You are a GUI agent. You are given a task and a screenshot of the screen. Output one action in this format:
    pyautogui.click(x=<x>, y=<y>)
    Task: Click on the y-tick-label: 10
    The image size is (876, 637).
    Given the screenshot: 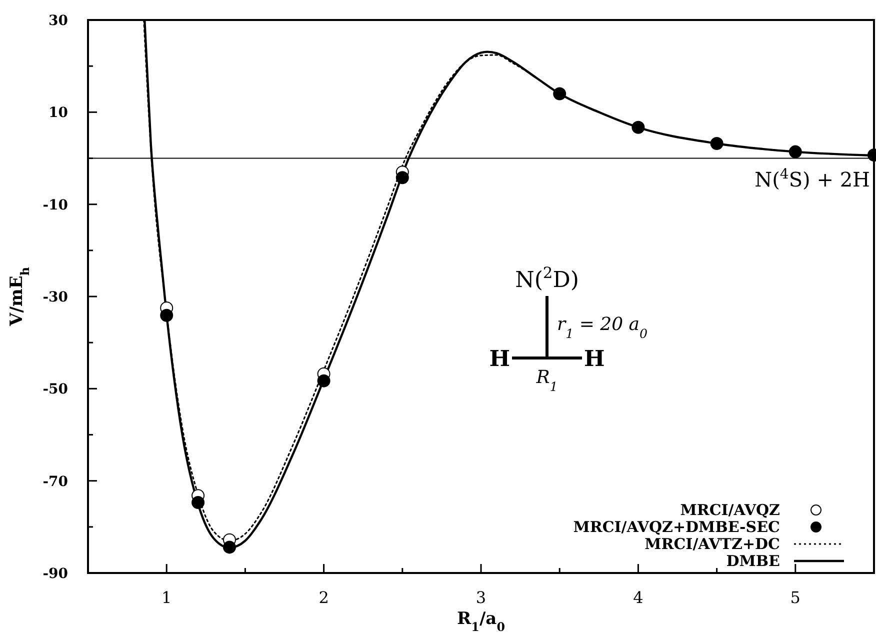 What is the action you would take?
    pyautogui.click(x=58, y=113)
    